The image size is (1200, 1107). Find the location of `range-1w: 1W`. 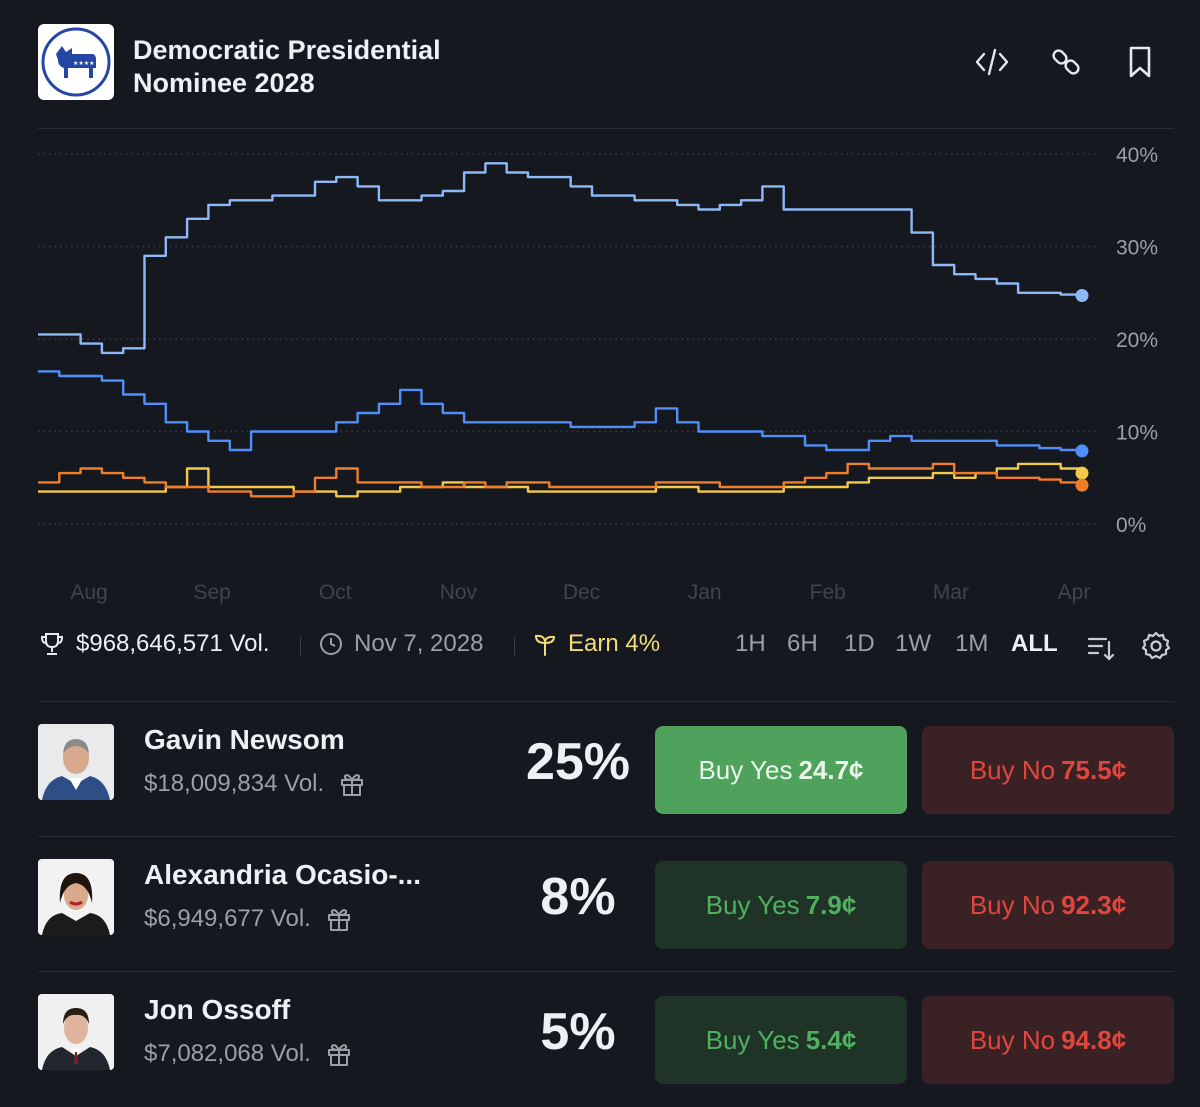

range-1w: 1W is located at coordinates (913, 643).